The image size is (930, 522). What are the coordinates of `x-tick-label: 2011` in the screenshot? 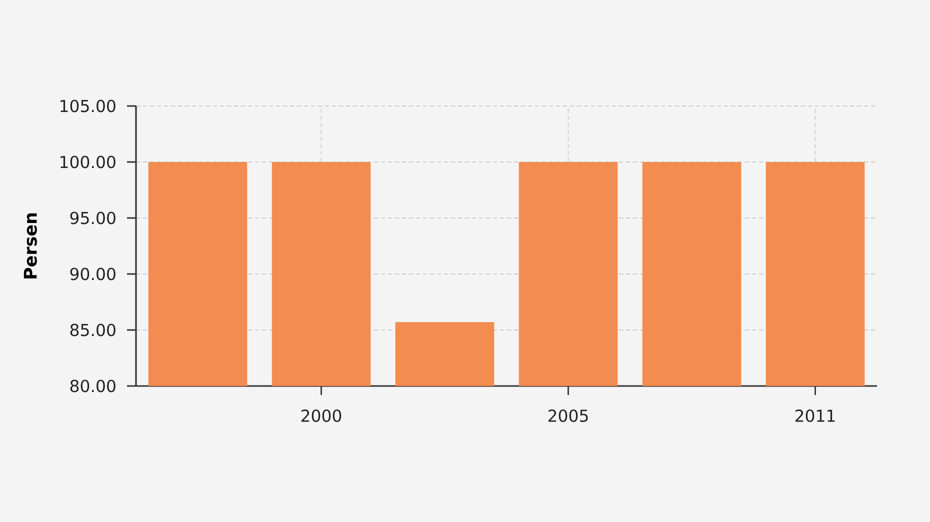 It's located at (815, 416).